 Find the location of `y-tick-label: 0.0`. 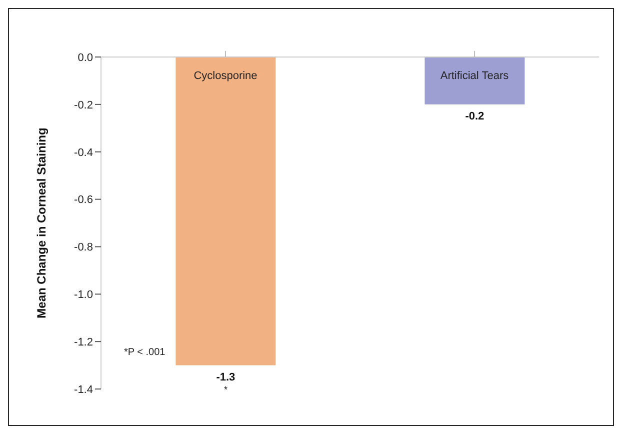

y-tick-label: 0.0 is located at coordinates (85, 58).